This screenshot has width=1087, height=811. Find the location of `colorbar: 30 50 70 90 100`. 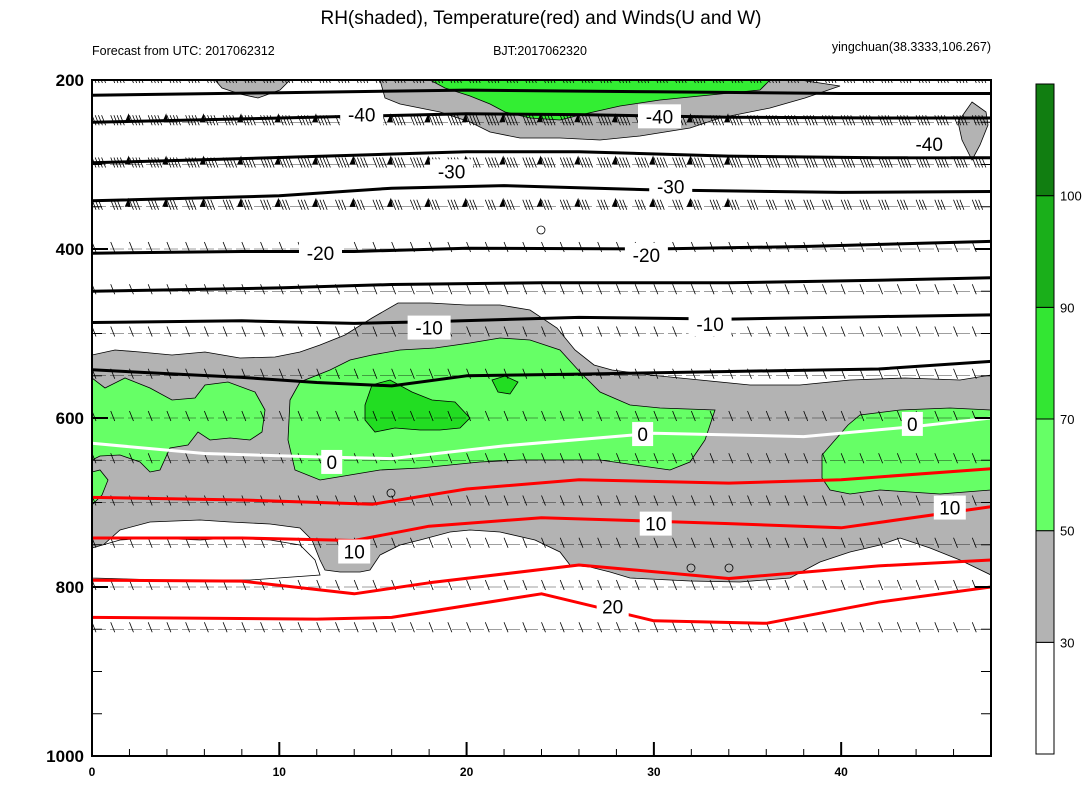

colorbar: 30 50 70 90 100 is located at coordinates (1058, 419).